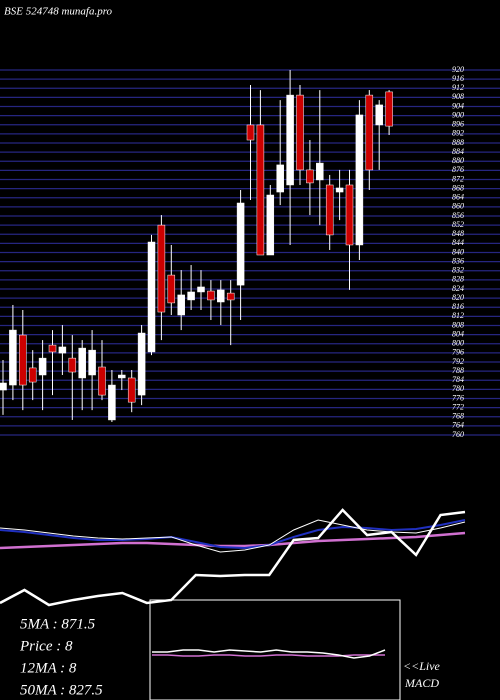  What do you see at coordinates (458, 406) in the screenshot?
I see `y-tick-label: 772` at bounding box center [458, 406].